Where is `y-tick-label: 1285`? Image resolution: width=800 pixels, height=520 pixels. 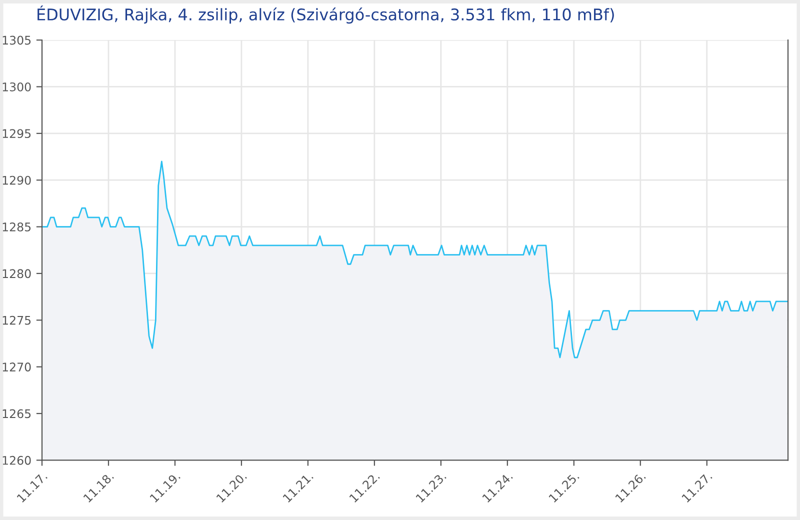 y-tick-label: 1285 is located at coordinates (16, 227).